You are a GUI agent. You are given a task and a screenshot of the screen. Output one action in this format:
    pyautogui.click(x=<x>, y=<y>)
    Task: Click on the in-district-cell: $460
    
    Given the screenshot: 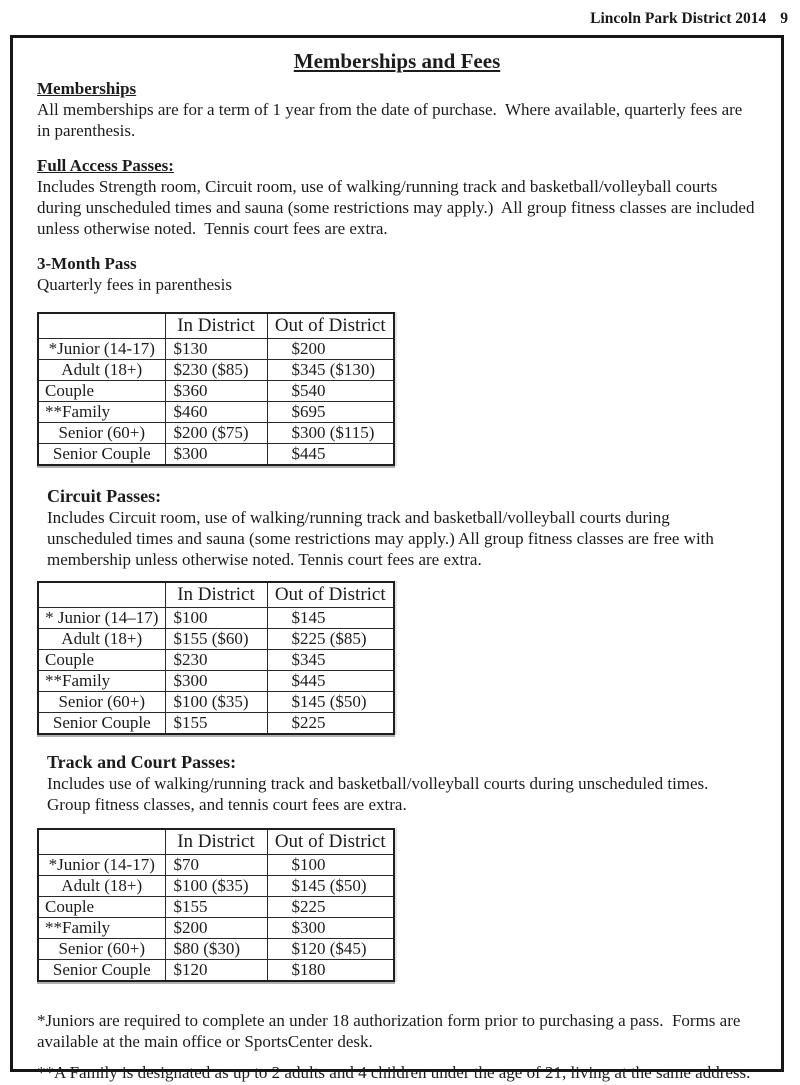 What is the action you would take?
    pyautogui.click(x=216, y=412)
    